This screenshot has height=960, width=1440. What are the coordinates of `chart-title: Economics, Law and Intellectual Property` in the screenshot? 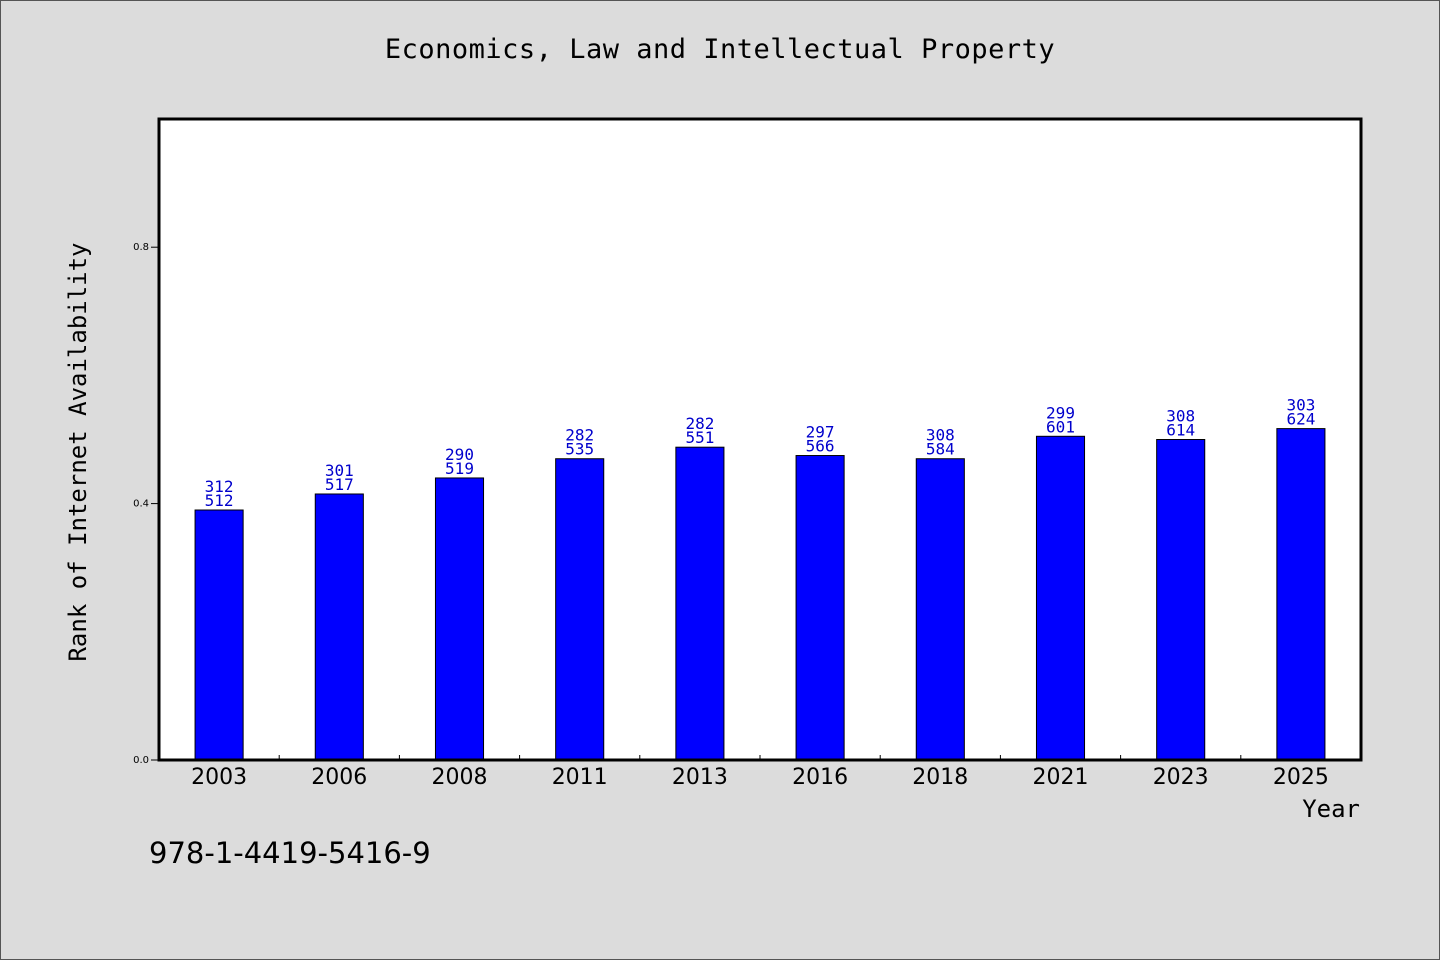 It's located at (720, 49).